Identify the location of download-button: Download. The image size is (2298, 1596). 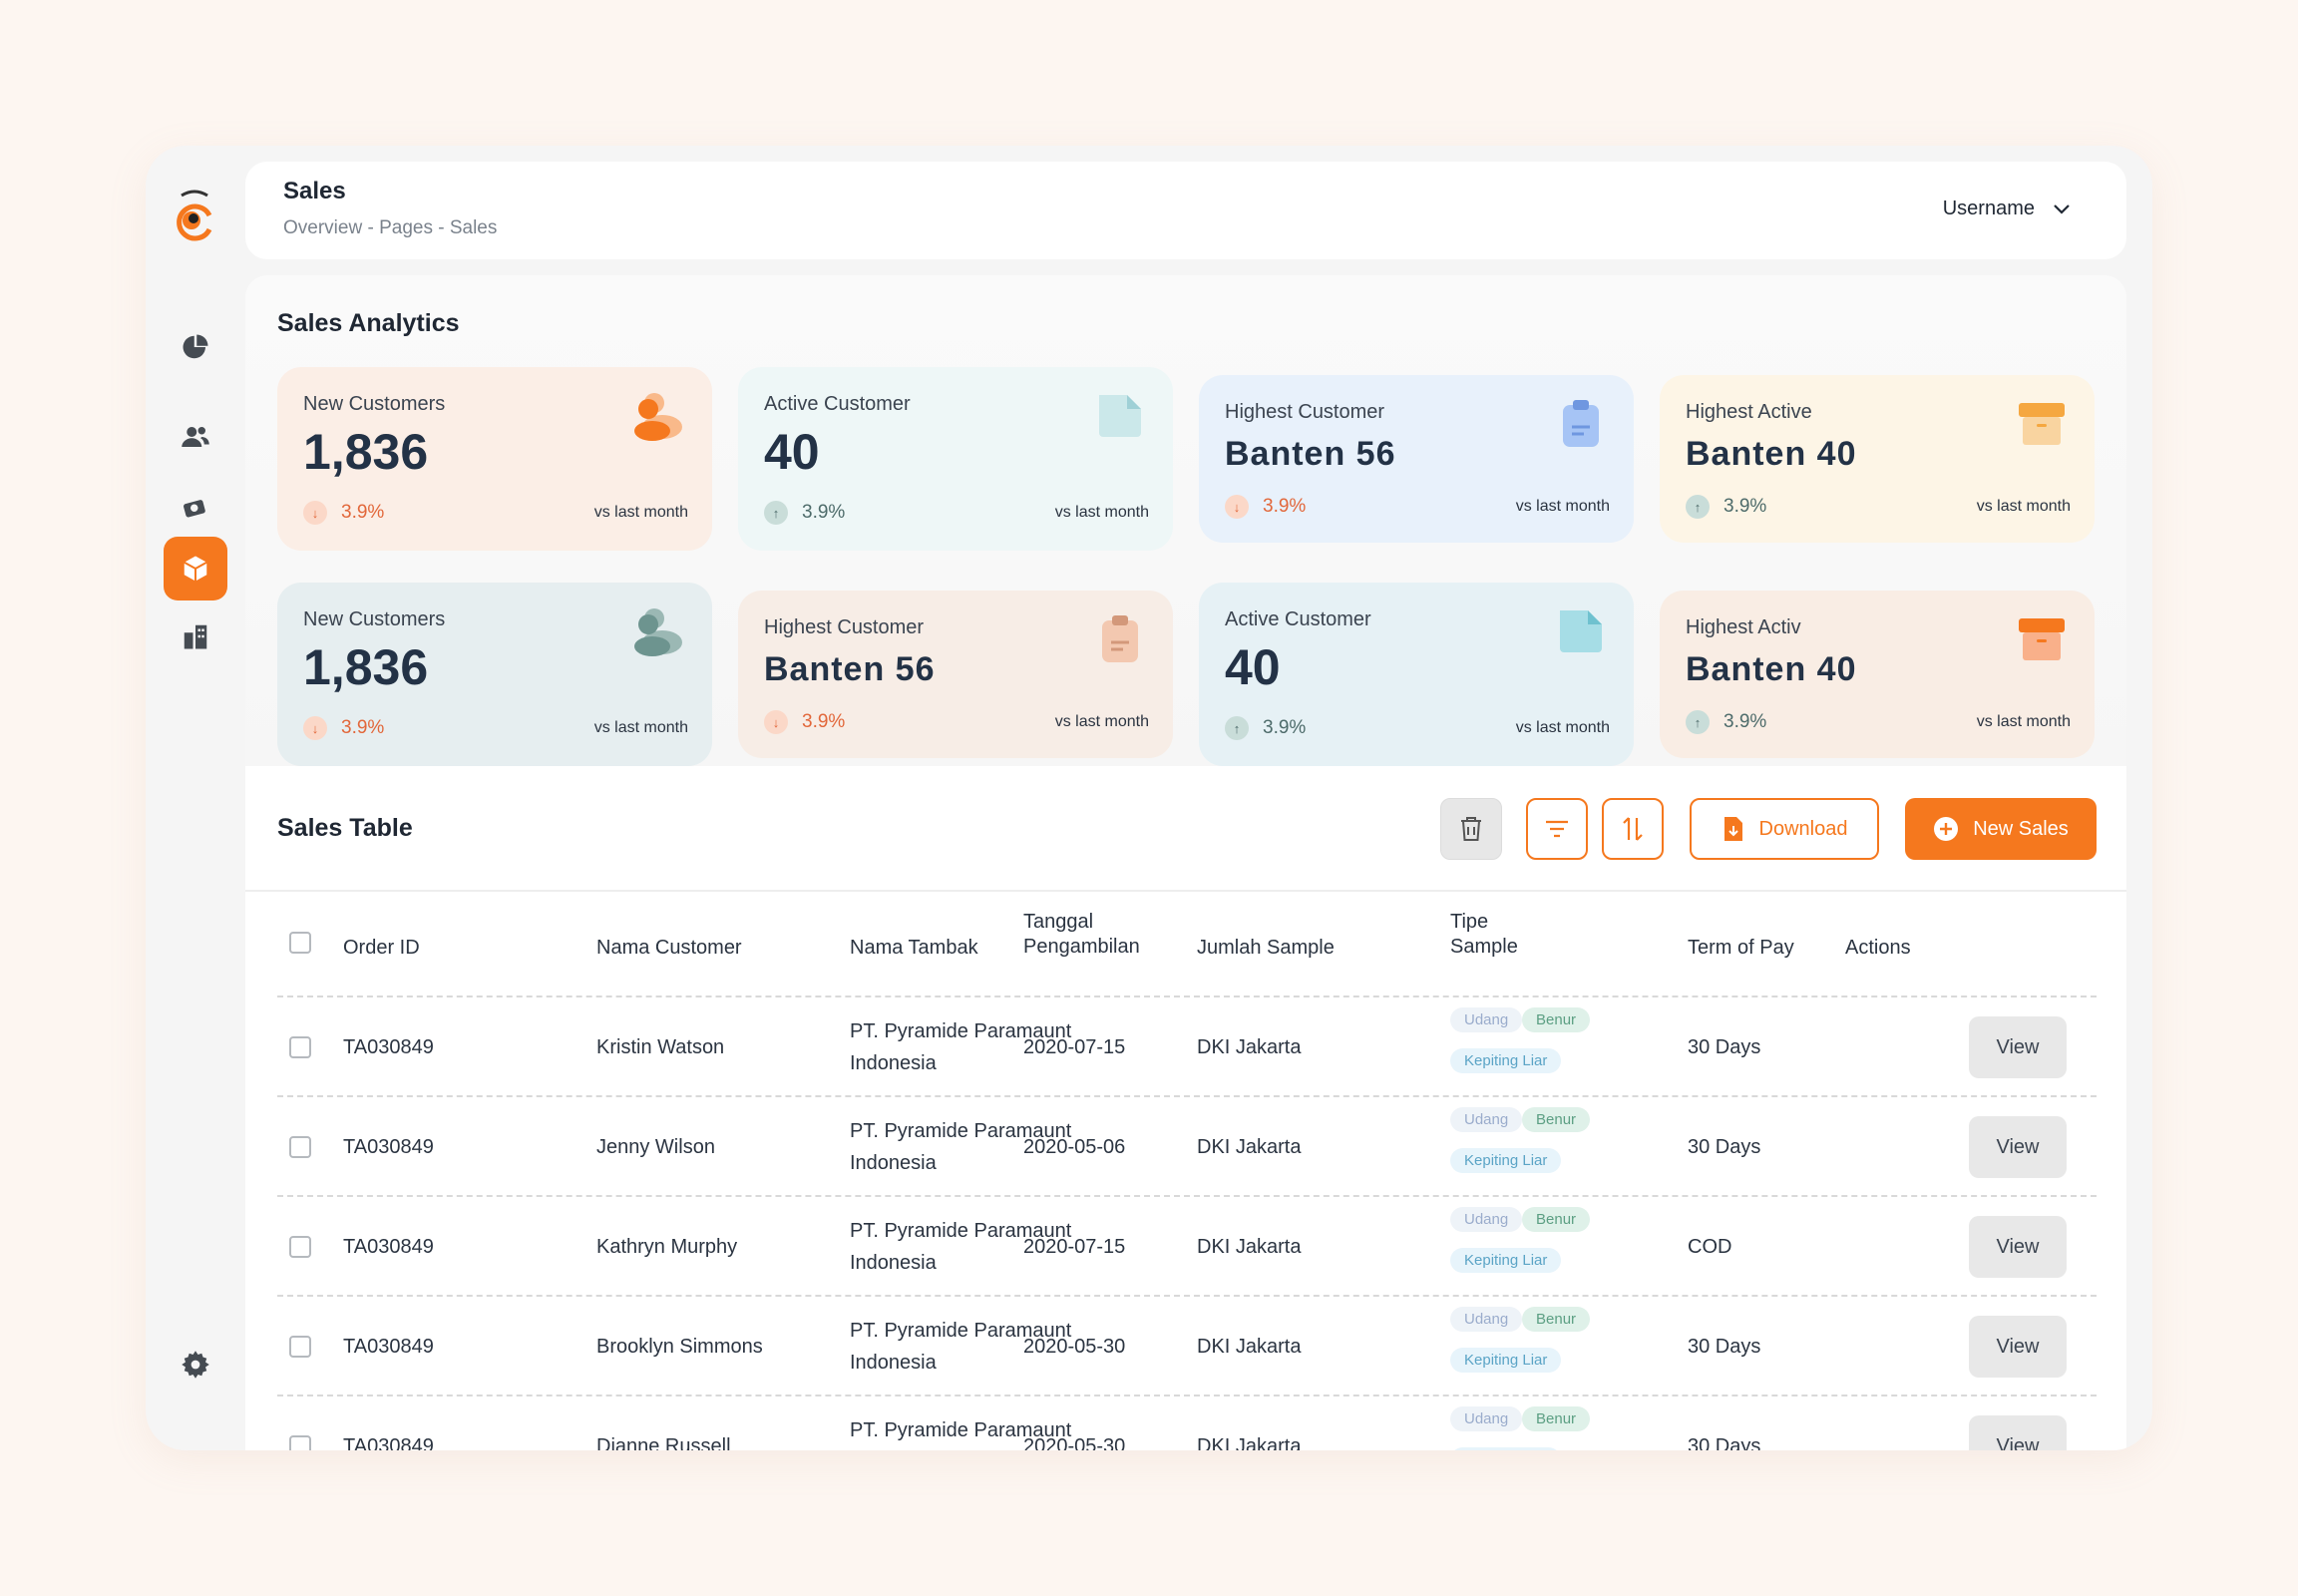
(1784, 829).